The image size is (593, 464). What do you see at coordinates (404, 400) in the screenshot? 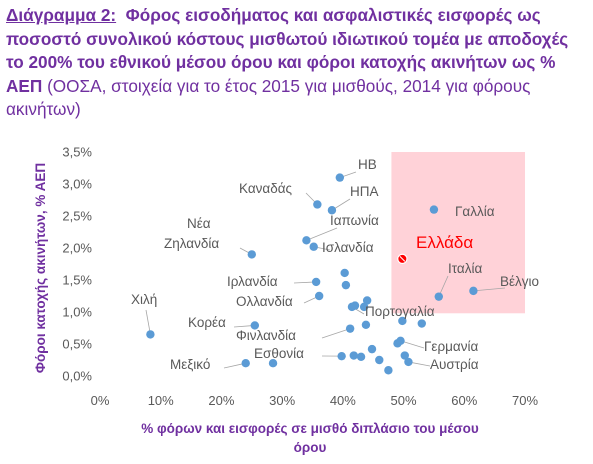
I see `x-tick-label: 50%` at bounding box center [404, 400].